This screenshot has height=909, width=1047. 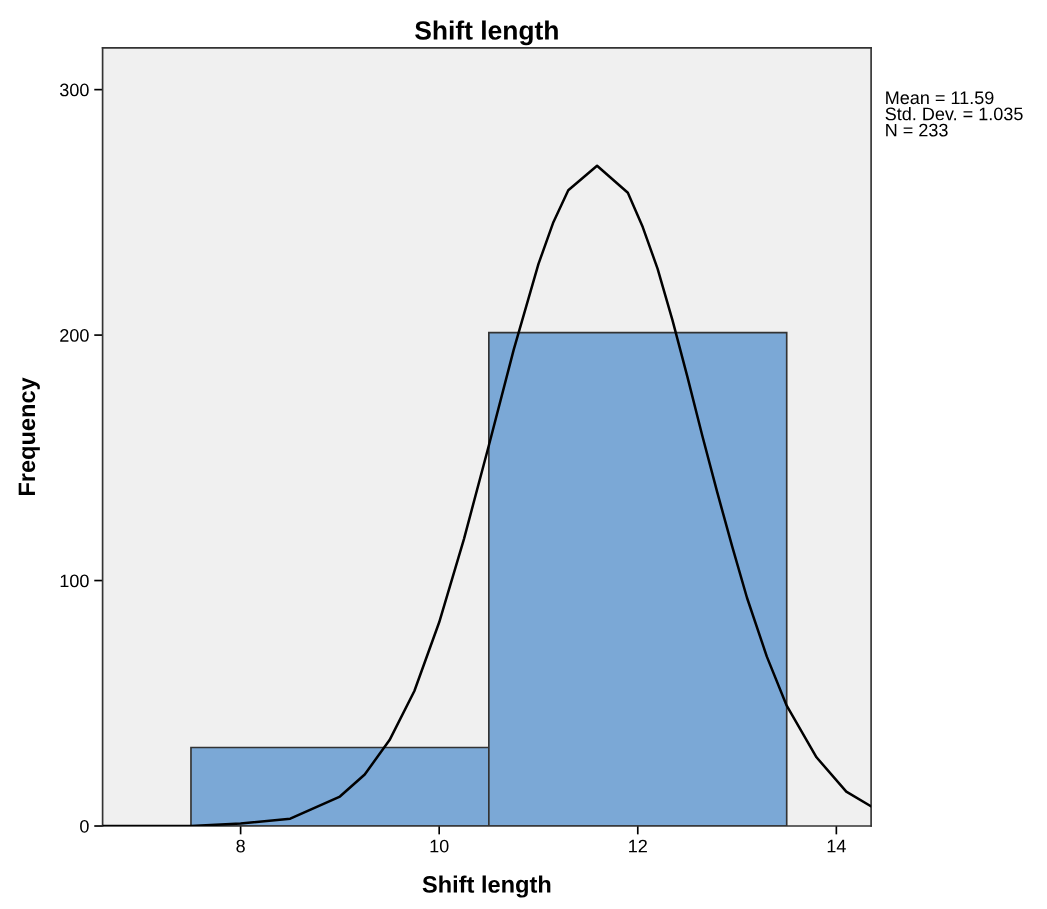 What do you see at coordinates (954, 114) in the screenshot?
I see `text: Std. Dev. = 1.035` at bounding box center [954, 114].